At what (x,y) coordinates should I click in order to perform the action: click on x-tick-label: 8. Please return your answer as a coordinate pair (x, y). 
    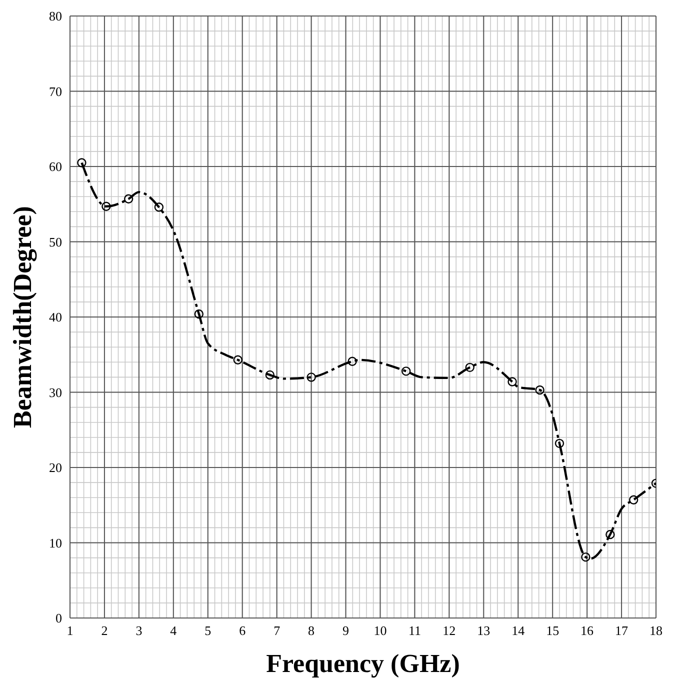
    Looking at the image, I should click on (311, 630).